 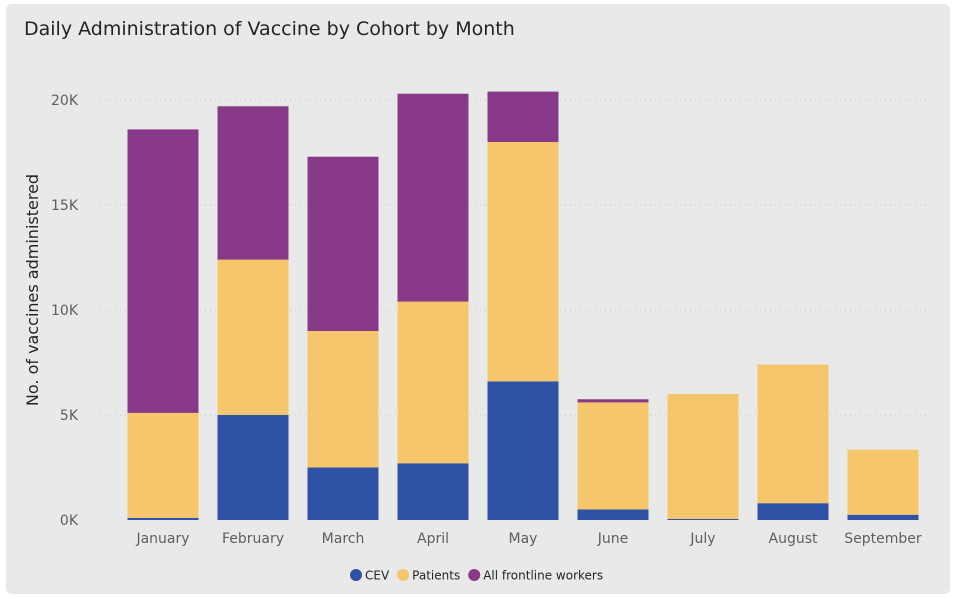 What do you see at coordinates (883, 539) in the screenshot?
I see `x-tick-label: September` at bounding box center [883, 539].